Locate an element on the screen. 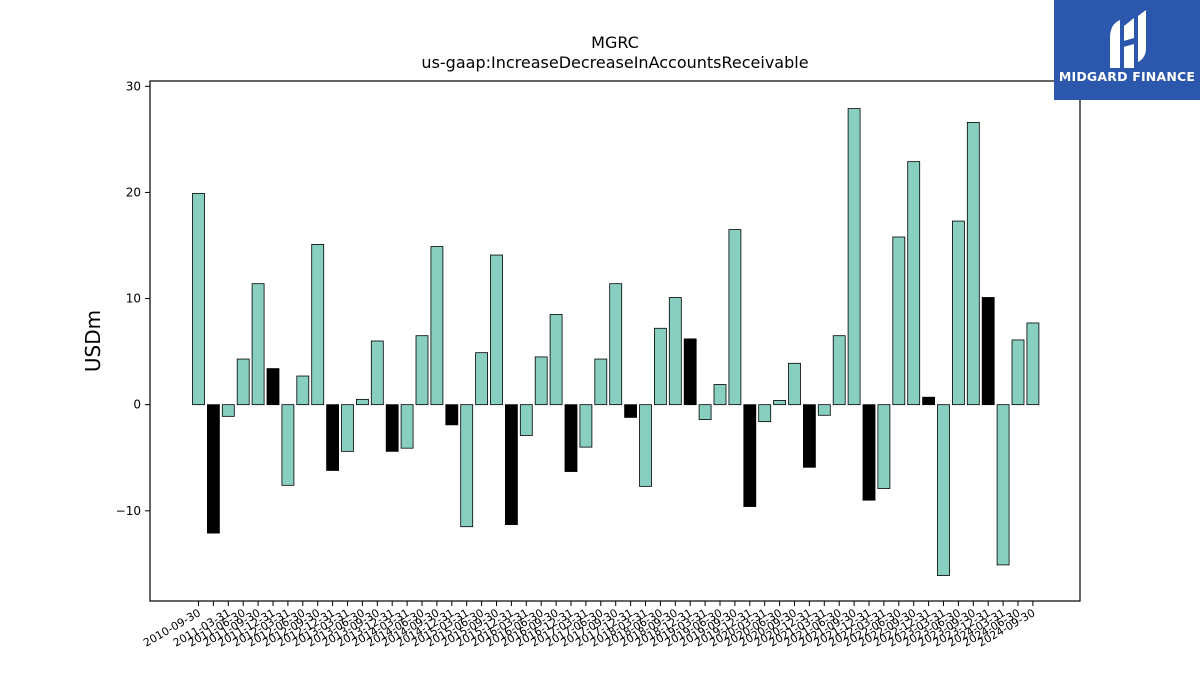  brand-name: MIDGARD FINANCE is located at coordinates (1127, 76).